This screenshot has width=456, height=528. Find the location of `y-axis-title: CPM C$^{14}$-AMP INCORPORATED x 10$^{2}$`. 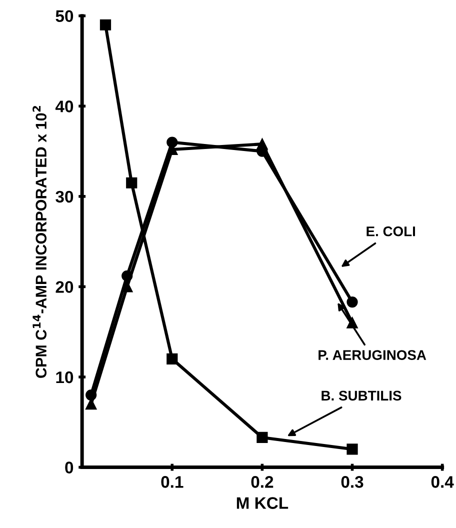

y-axis-title: CPM C$^{14}$-AMP INCORPORATED x 10$^{2}$ is located at coordinates (39, 242).